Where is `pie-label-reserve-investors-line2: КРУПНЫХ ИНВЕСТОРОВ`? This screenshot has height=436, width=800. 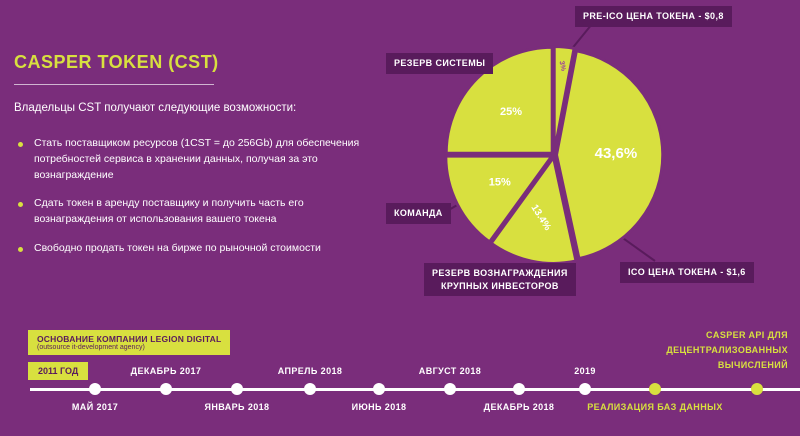
pie-label-reserve-investors-line2: КРУПНЫХ ИНВЕСТОРОВ is located at coordinates (499, 285).